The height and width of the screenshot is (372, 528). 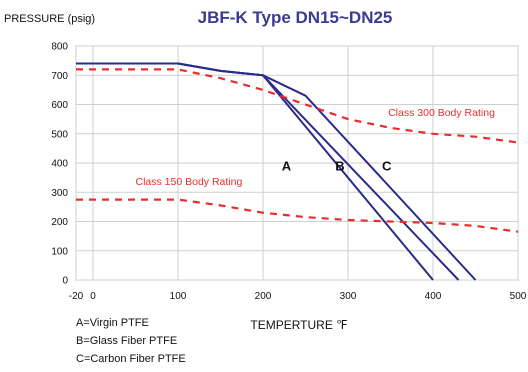 What do you see at coordinates (339, 165) in the screenshot?
I see `curve-label-b: B` at bounding box center [339, 165].